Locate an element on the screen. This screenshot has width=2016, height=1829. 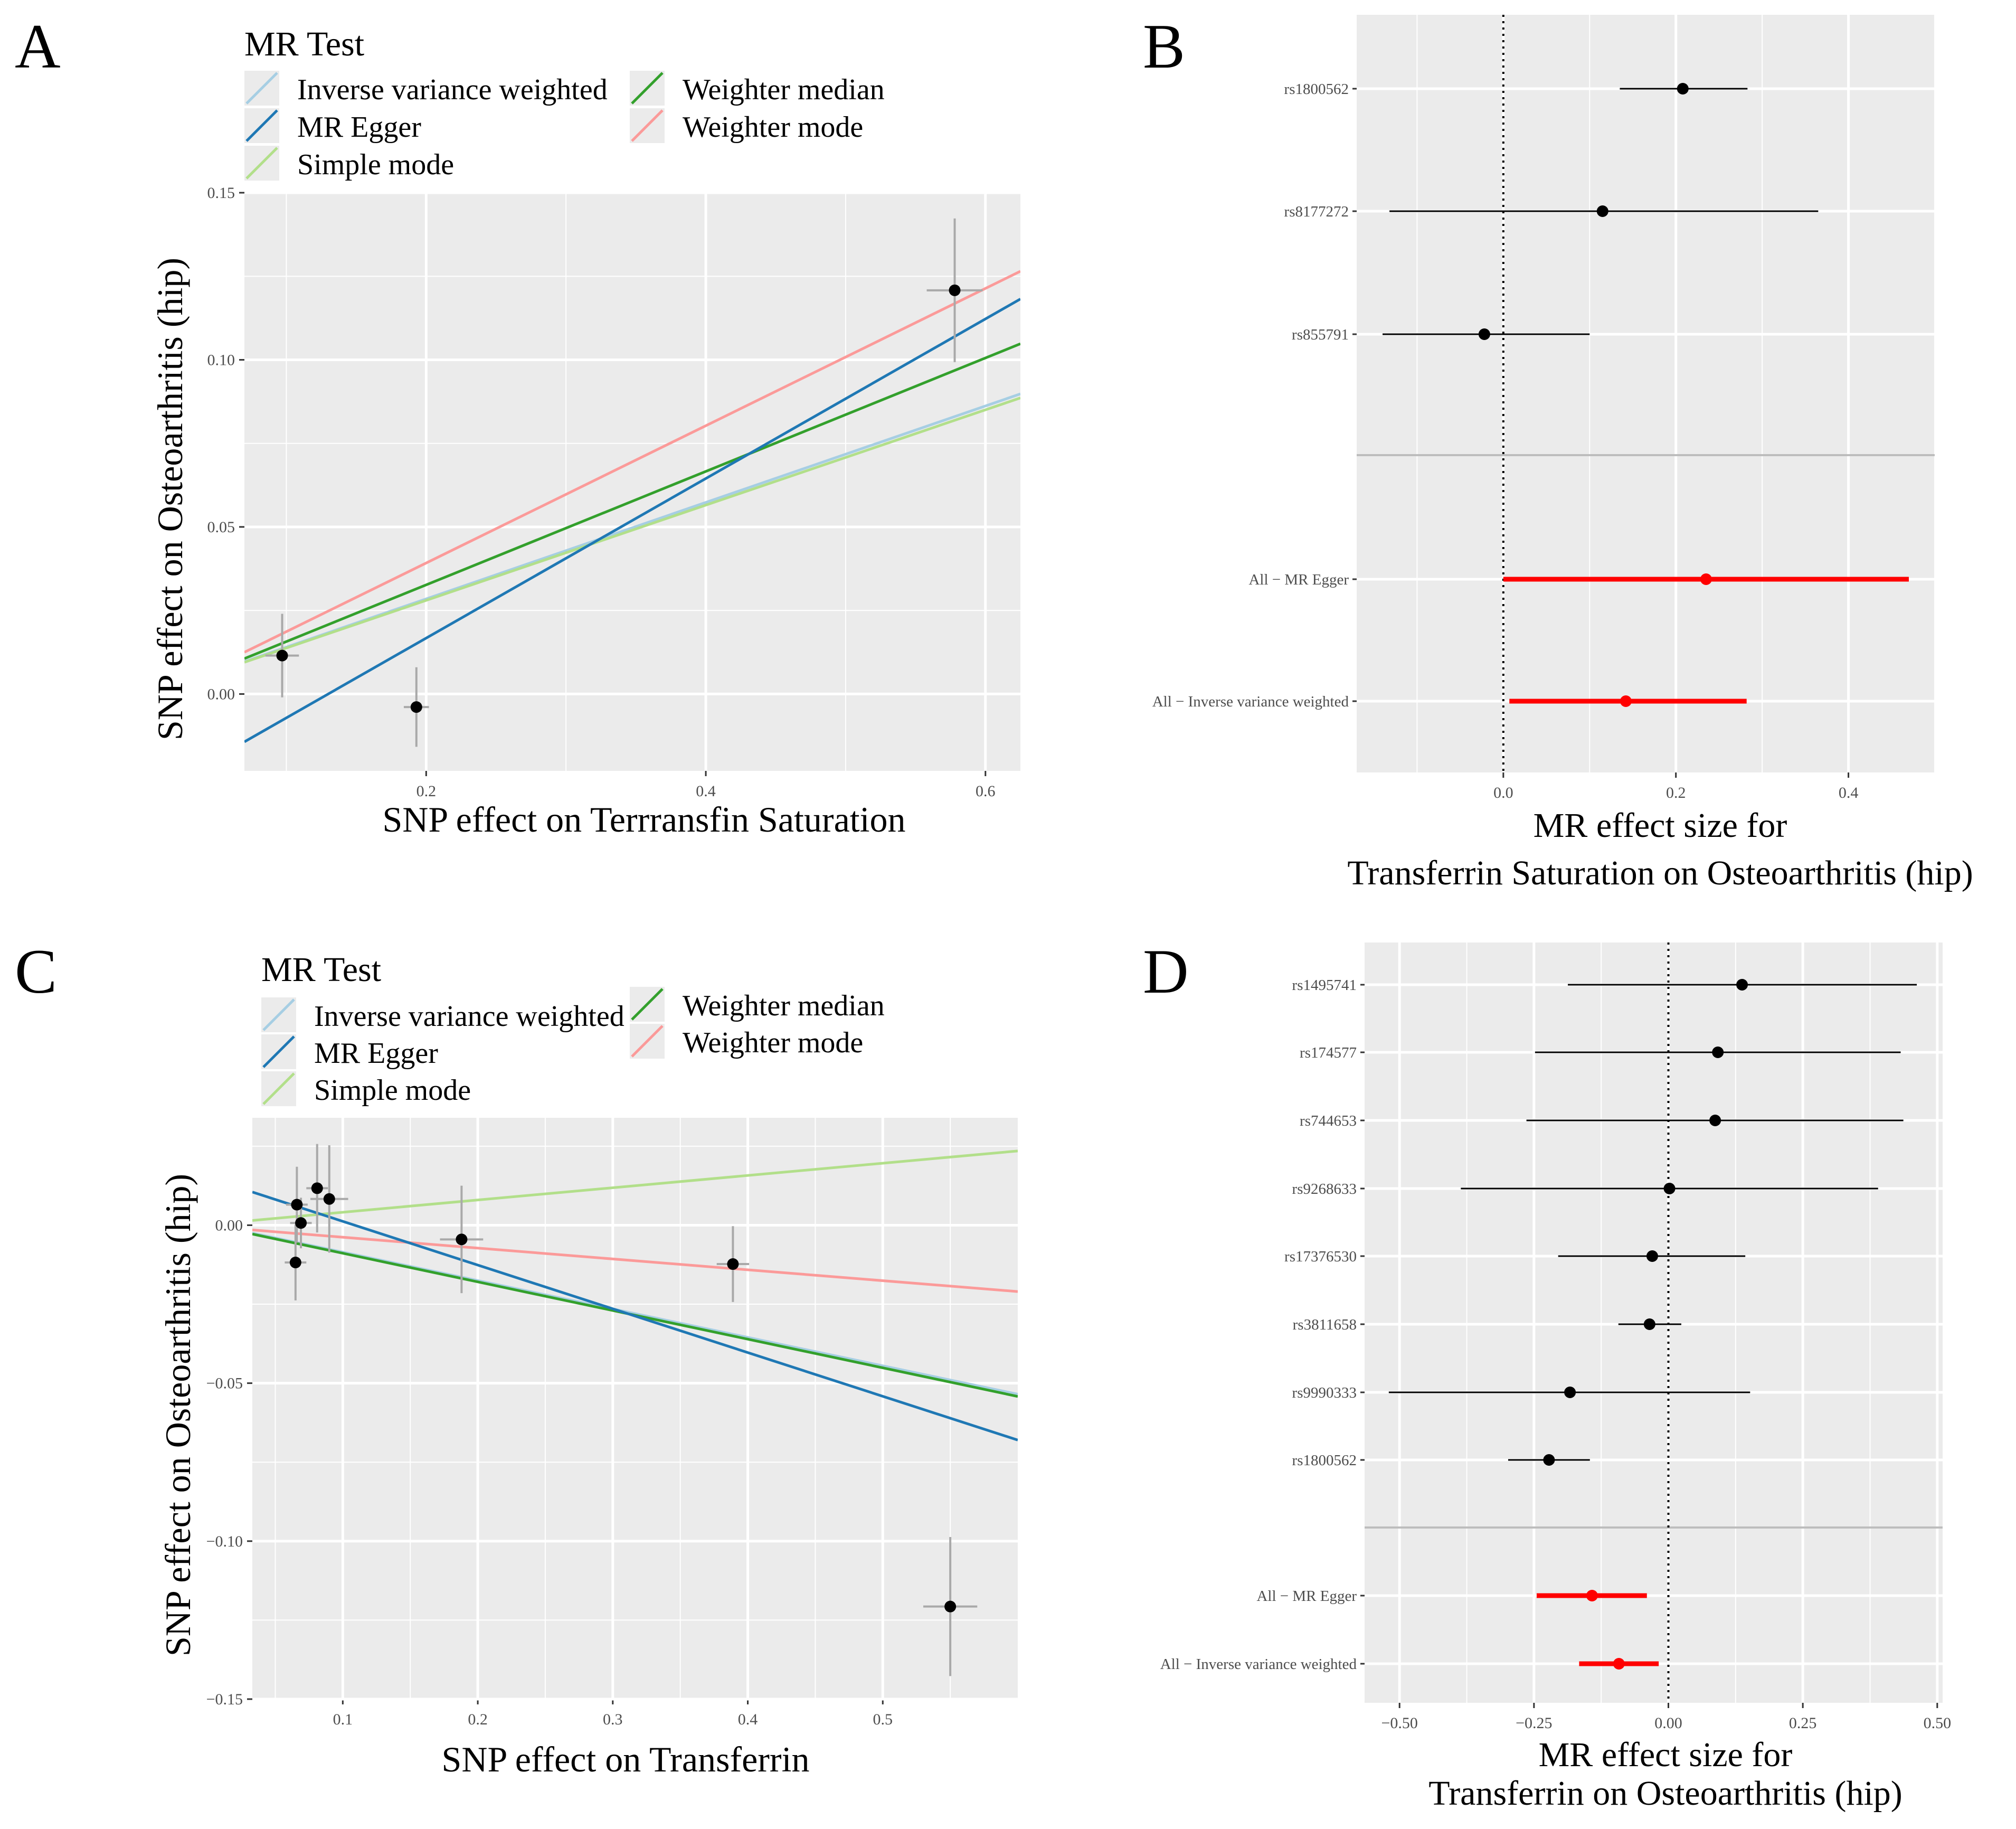
x-tick-label: 0.00 is located at coordinates (1668, 1723).